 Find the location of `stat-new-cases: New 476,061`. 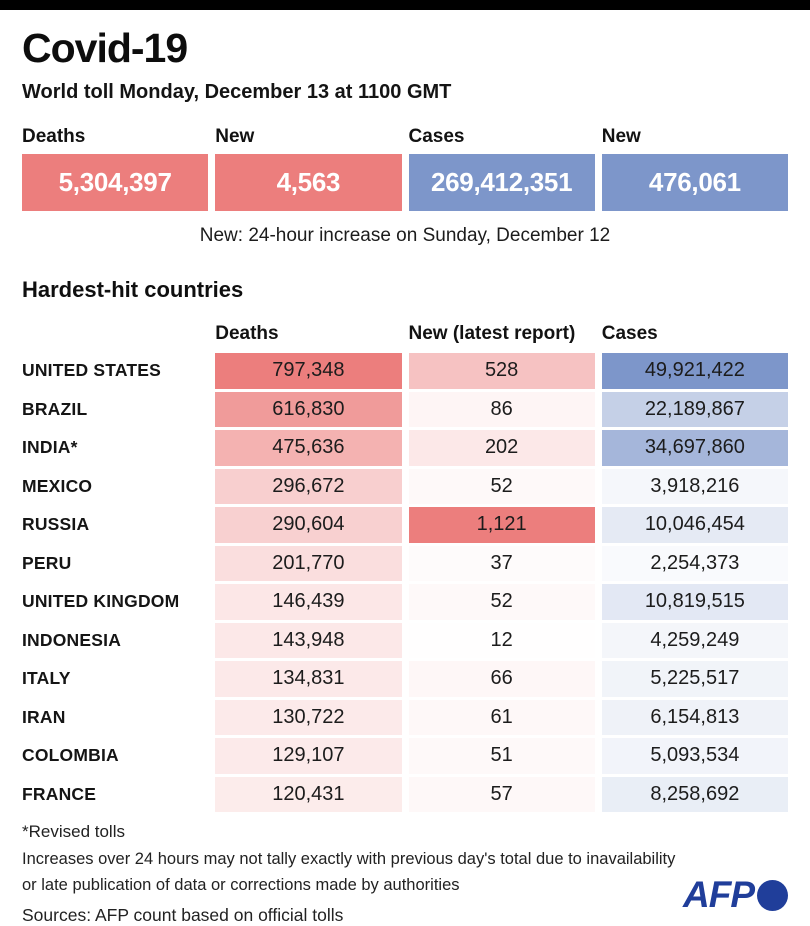

stat-new-cases: New 476,061 is located at coordinates (694, 168).